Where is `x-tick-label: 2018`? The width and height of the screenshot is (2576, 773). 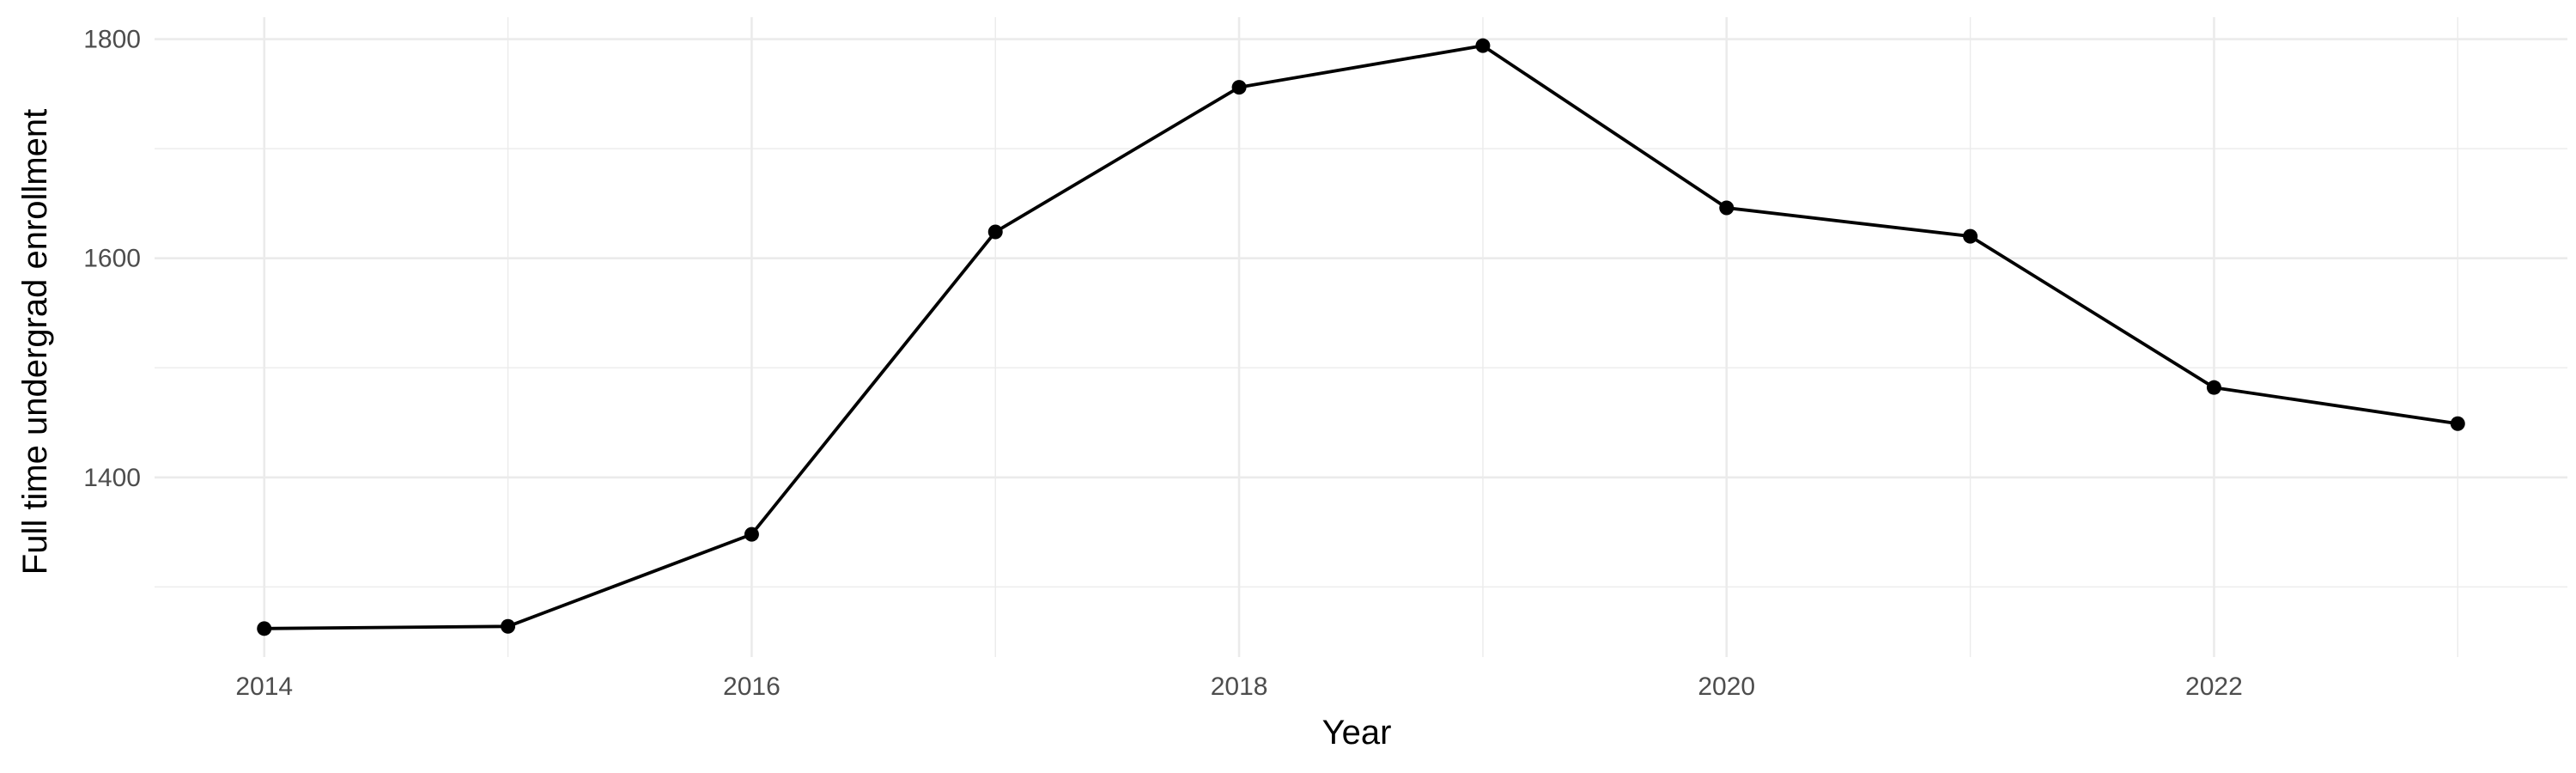
x-tick-label: 2018 is located at coordinates (1239, 687).